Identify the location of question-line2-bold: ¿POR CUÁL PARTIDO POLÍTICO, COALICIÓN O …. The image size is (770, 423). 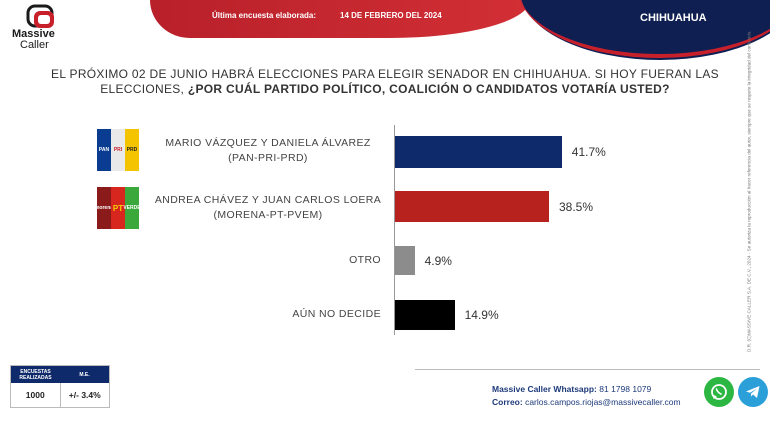
(428, 89).